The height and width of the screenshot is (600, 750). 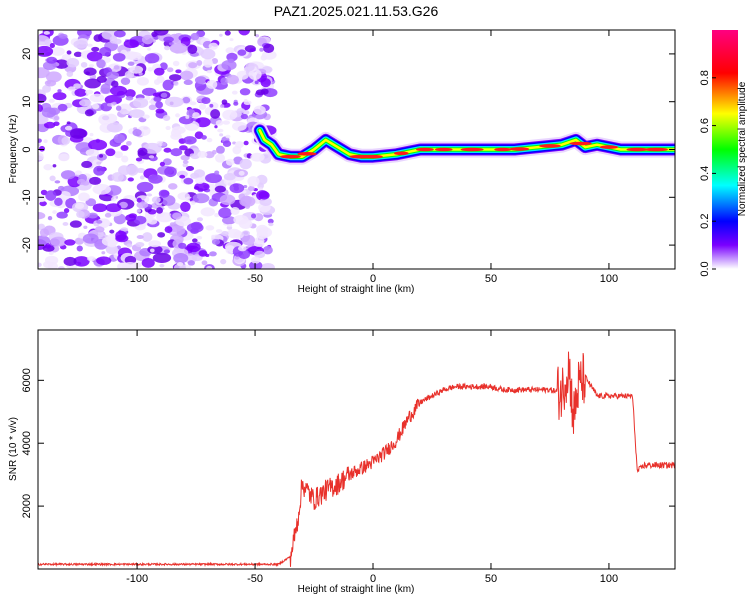 What do you see at coordinates (356, 589) in the screenshot?
I see `snr-xlabel: Height of straight line (km)` at bounding box center [356, 589].